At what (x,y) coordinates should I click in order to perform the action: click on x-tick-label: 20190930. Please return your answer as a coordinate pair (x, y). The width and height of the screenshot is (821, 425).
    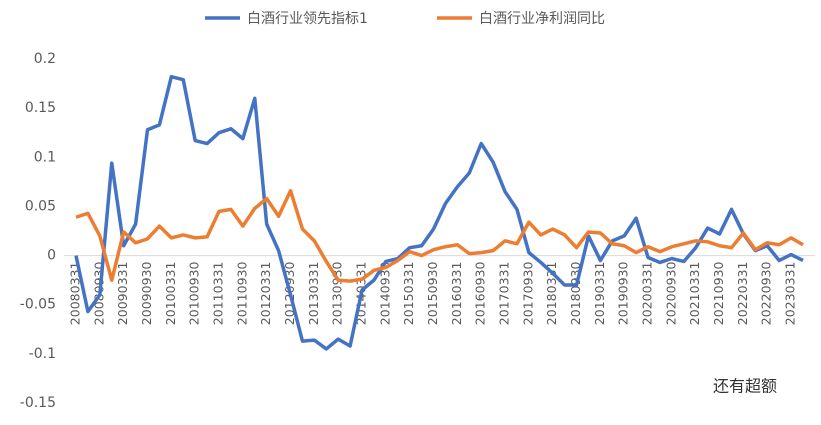
    Looking at the image, I should click on (623, 294).